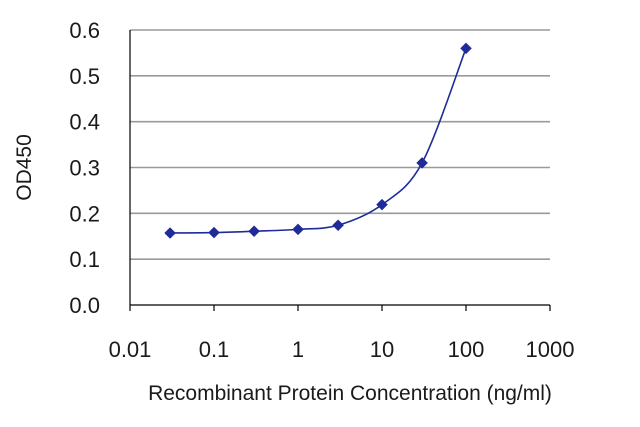  Describe the element at coordinates (84, 213) in the screenshot. I see `y-tick-label-2: 0.2` at that location.